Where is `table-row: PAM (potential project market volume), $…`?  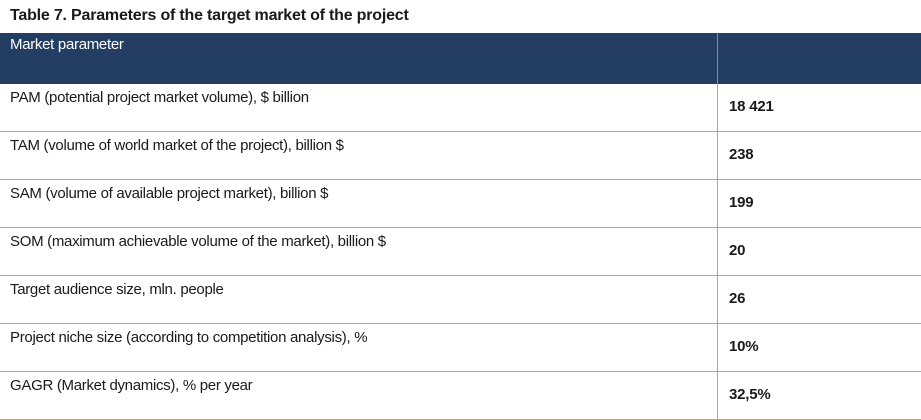 table-row: PAM (potential project market volume), $… is located at coordinates (460, 108).